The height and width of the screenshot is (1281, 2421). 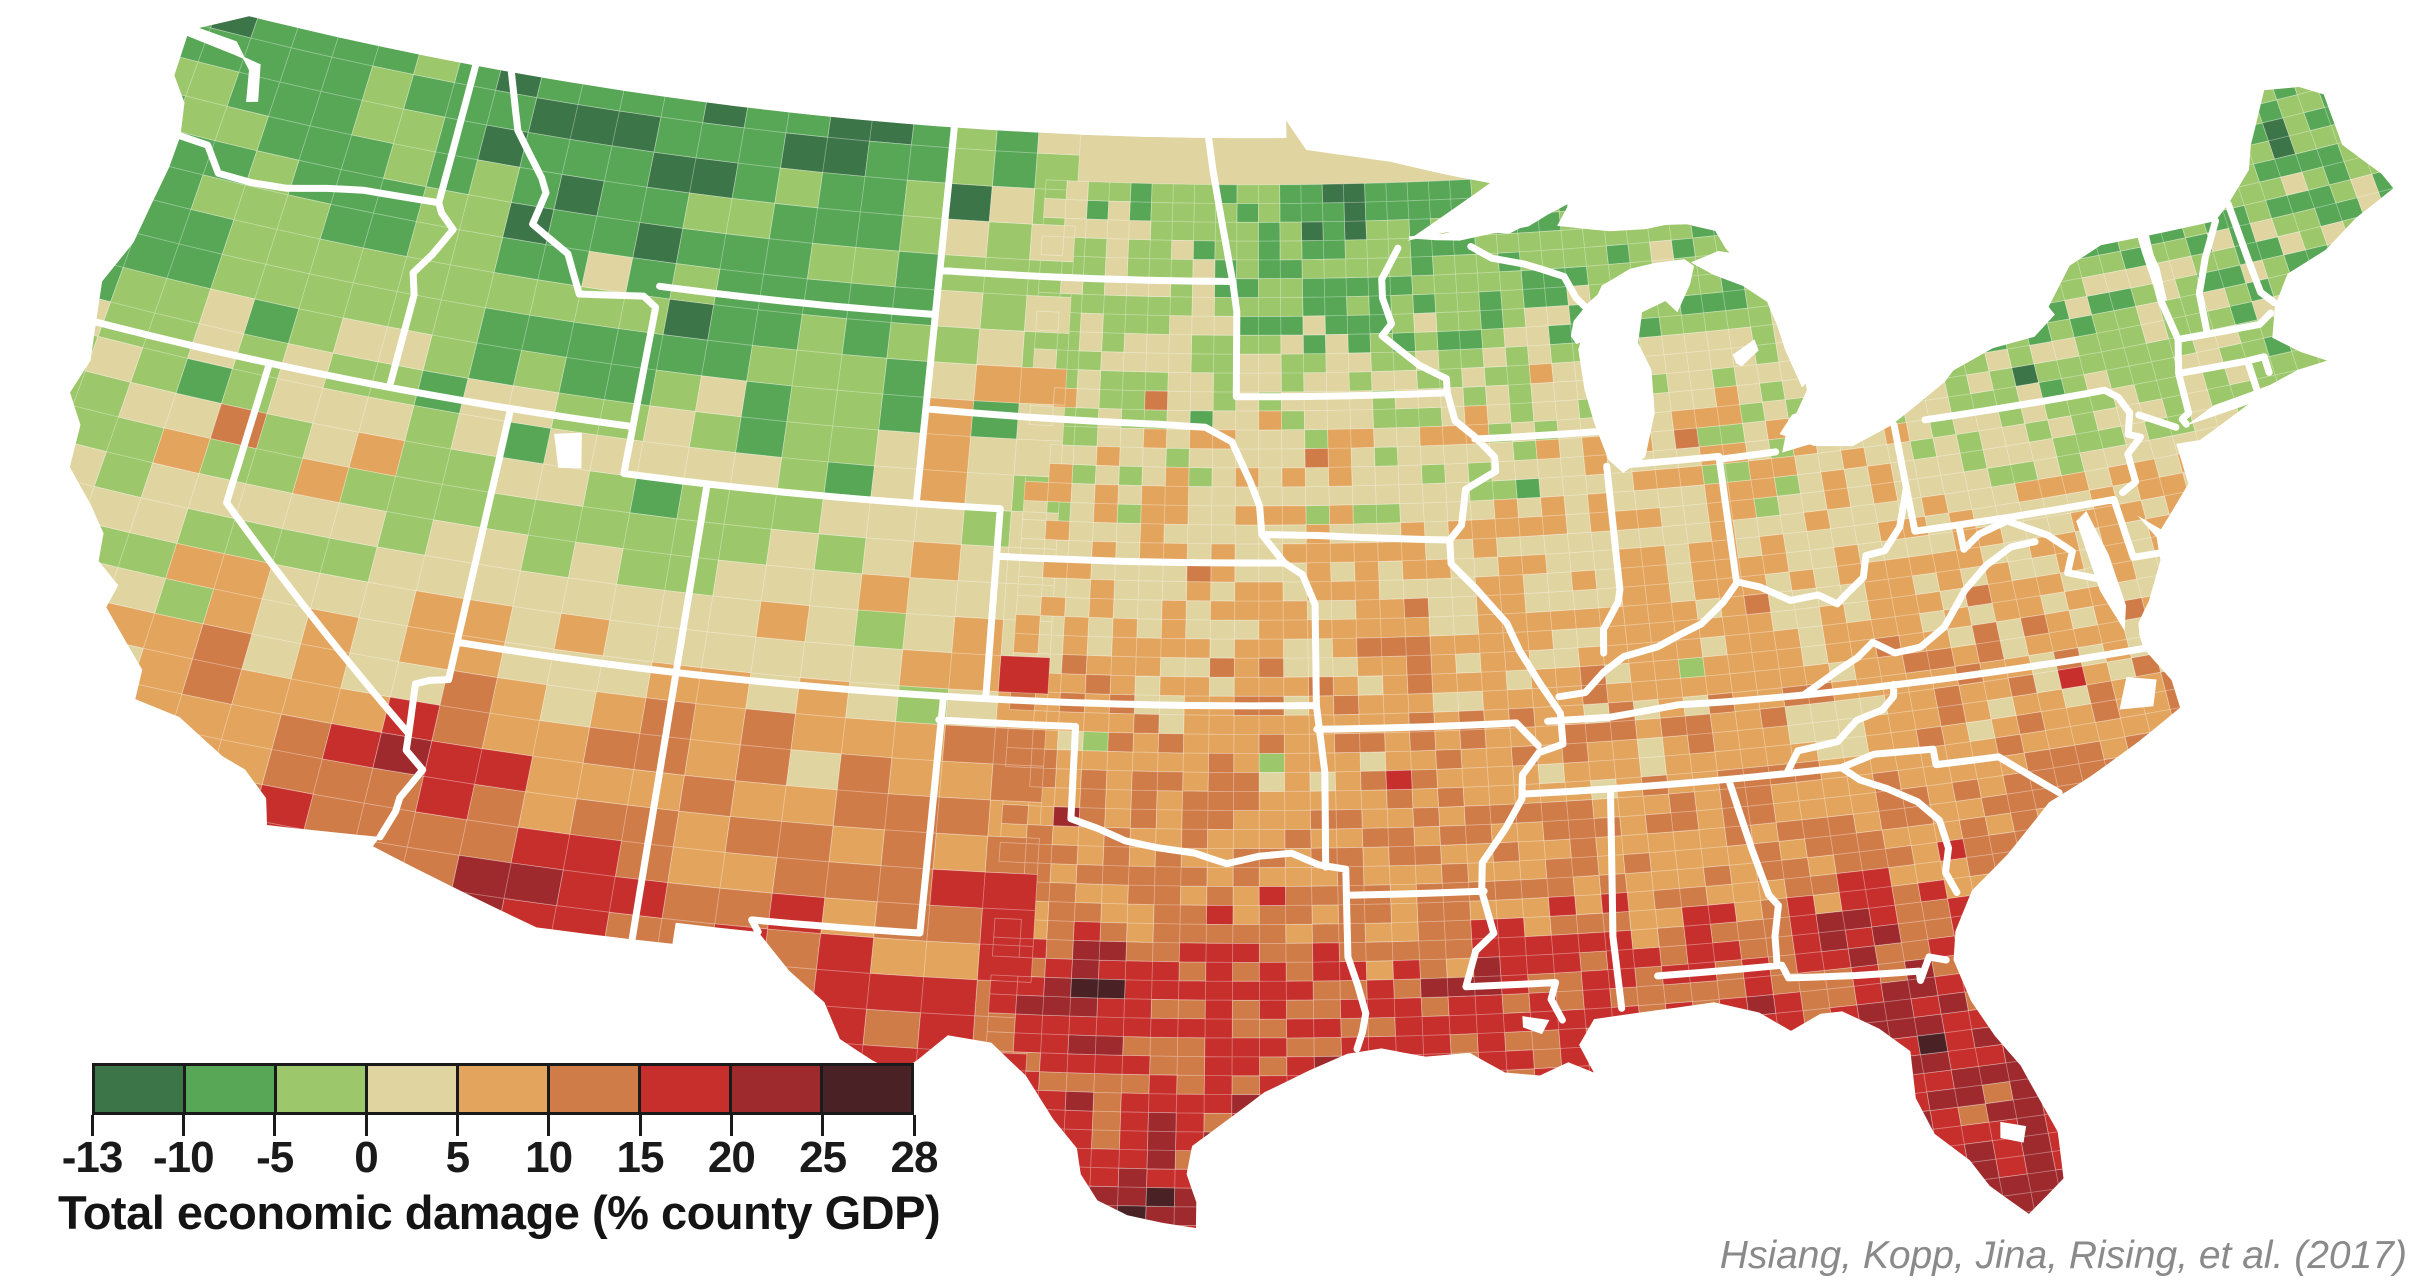 I want to click on legend-tick-label: 5, so click(x=458, y=1157).